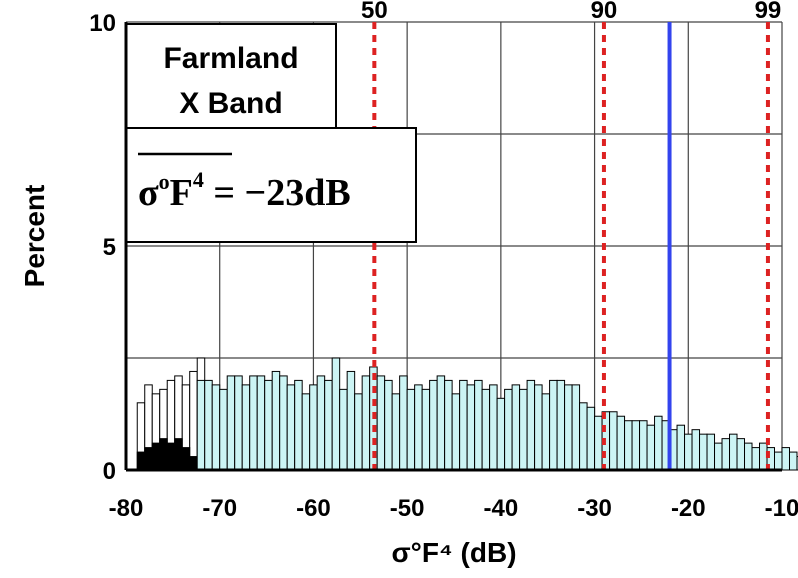 The height and width of the screenshot is (578, 798). Describe the element at coordinates (34, 236) in the screenshot. I see `y-axis-title: Percent` at that location.